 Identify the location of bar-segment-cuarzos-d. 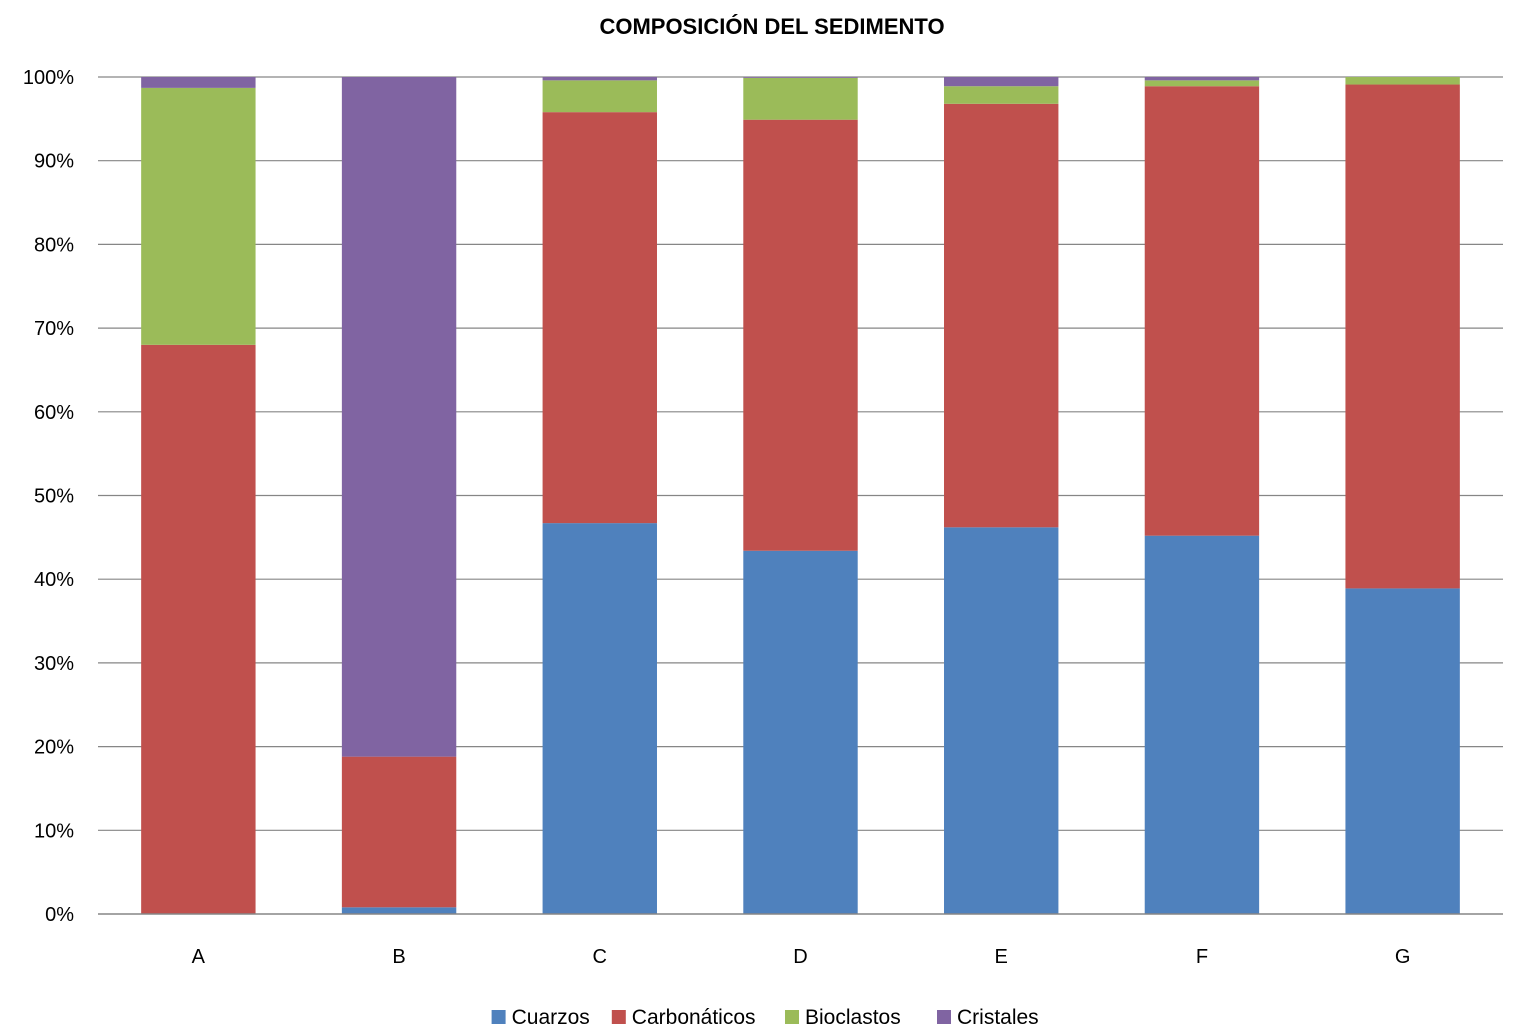
(800, 732).